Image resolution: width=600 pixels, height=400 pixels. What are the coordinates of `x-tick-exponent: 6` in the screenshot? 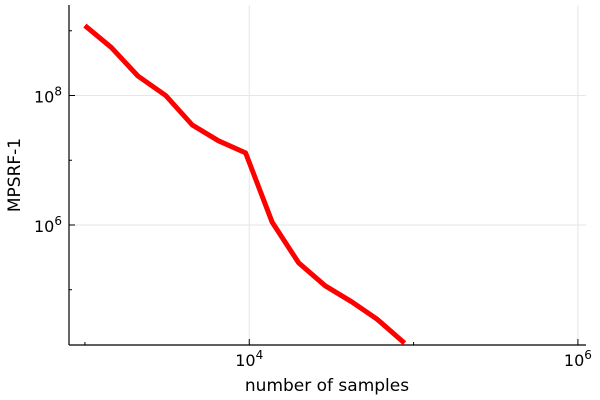 It's located at (588, 355).